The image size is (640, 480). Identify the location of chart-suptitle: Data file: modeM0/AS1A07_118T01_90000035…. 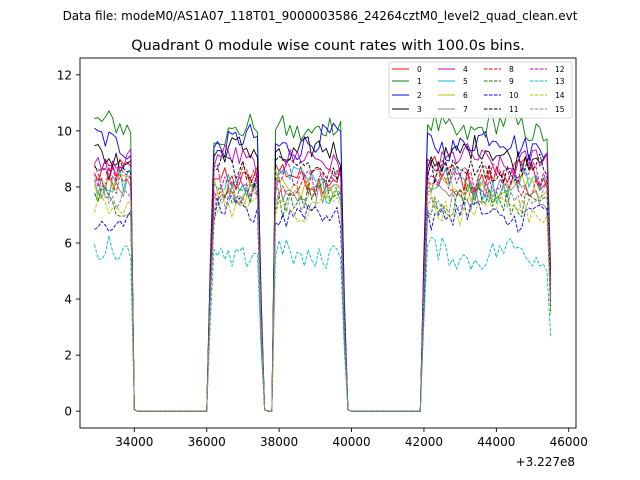
(320, 16).